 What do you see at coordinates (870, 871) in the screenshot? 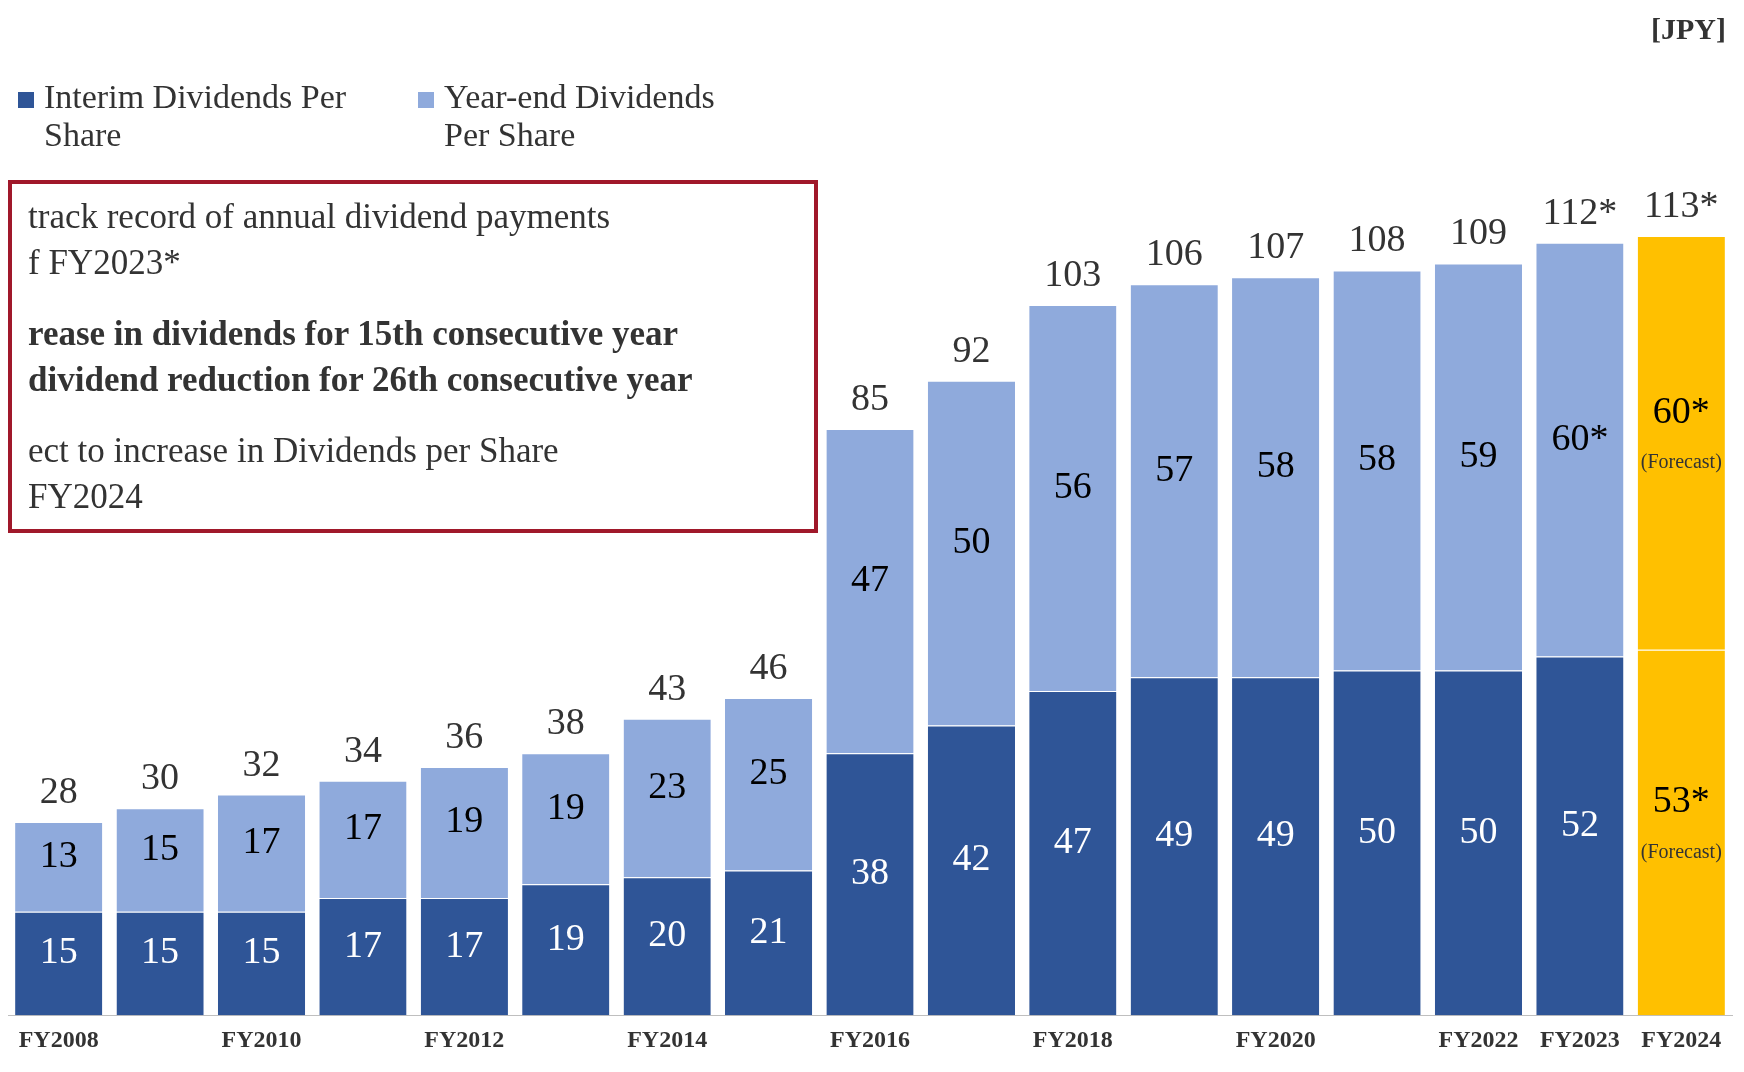
I see `data-label: 38` at bounding box center [870, 871].